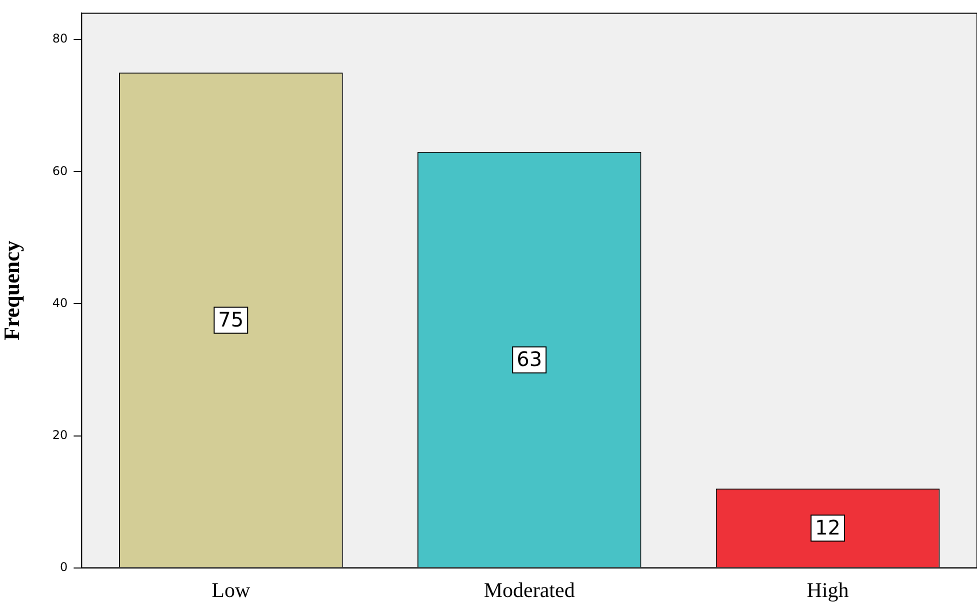 Image resolution: width=977 pixels, height=607 pixels. What do you see at coordinates (231, 319) in the screenshot?
I see `data-label: 75` at bounding box center [231, 319].